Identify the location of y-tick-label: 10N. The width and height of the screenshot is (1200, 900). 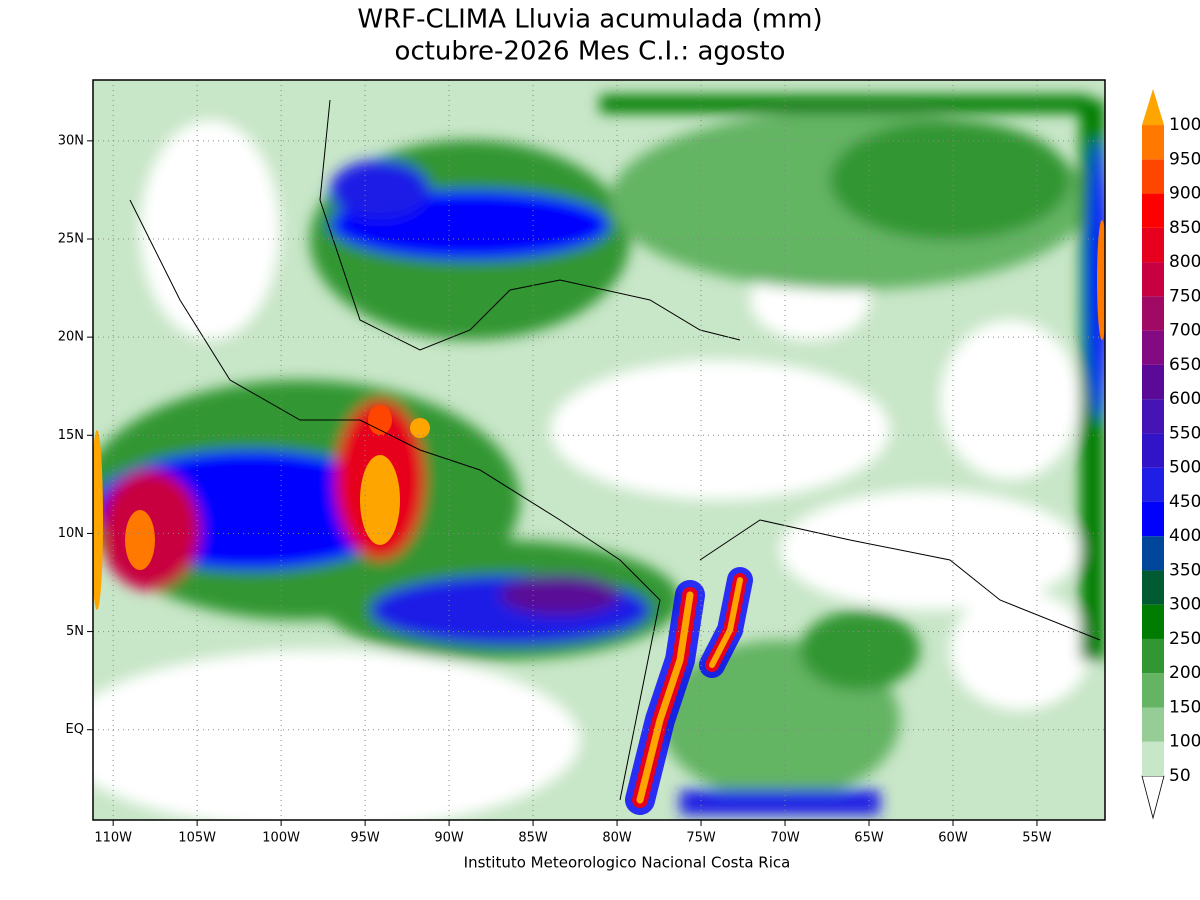
(71, 533).